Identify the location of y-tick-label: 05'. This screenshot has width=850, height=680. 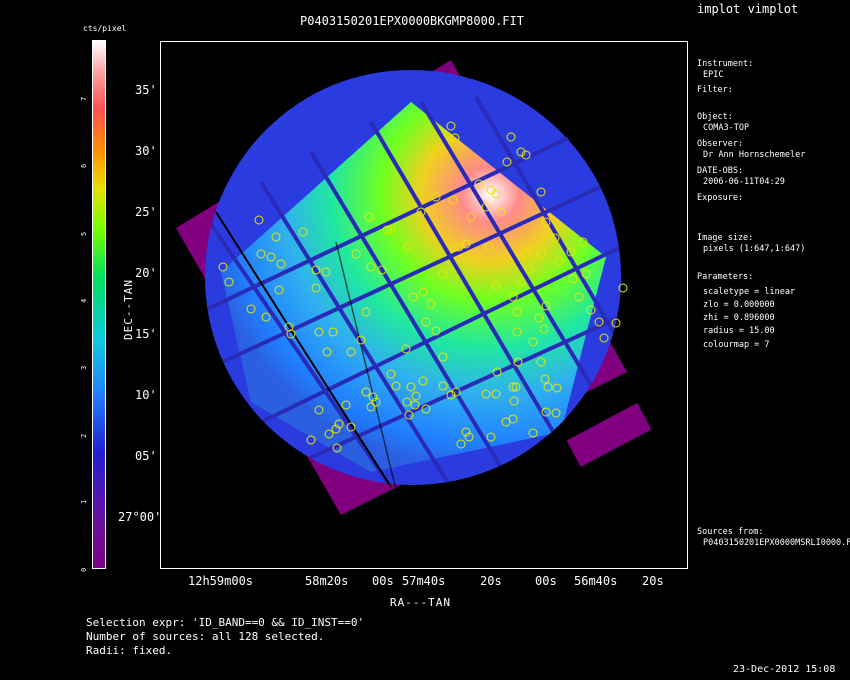
(146, 456).